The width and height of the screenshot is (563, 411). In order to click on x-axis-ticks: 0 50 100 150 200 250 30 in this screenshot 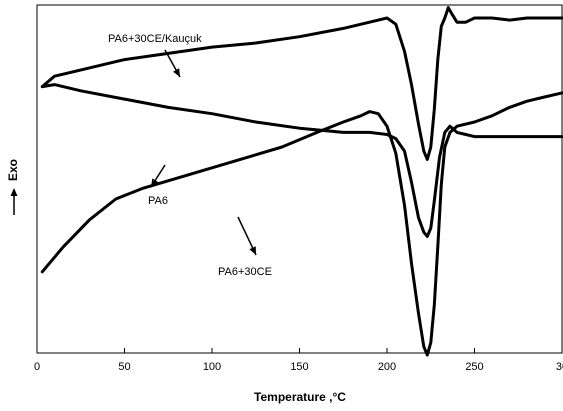, I will do `click(298, 360)`.